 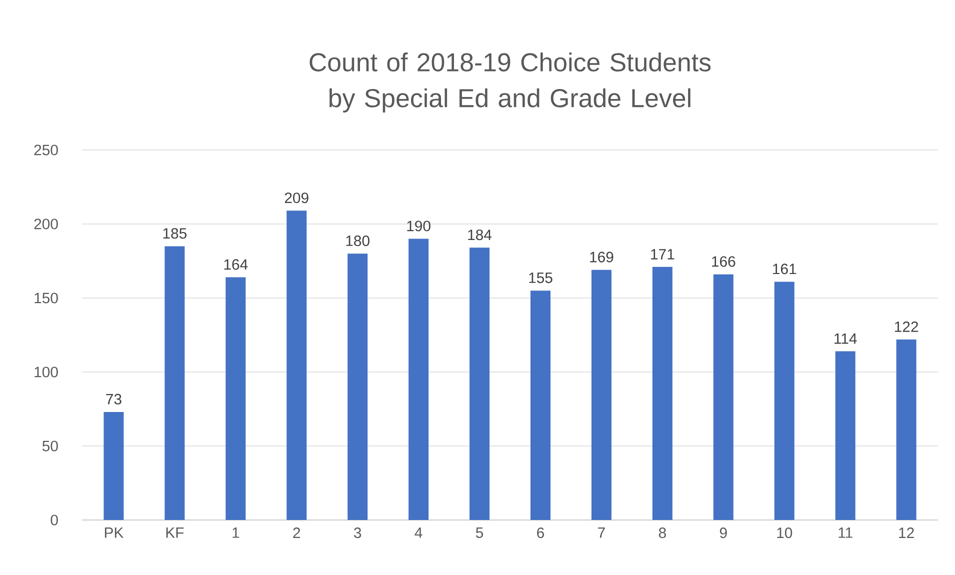 I want to click on chart-title: Count of 2018-19 Choice Students by Special Ed and Grade Level, so click(x=510, y=82).